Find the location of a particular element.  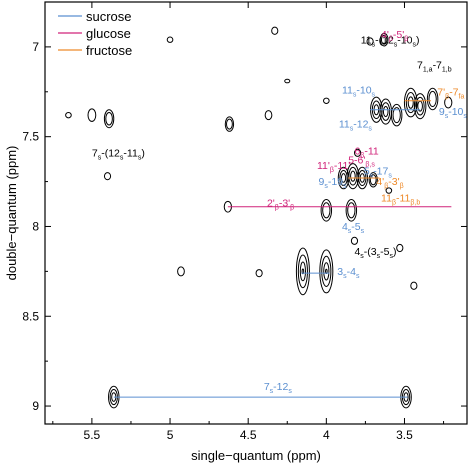

peak-annotation-sucrose: 9s-10s is located at coordinates (453, 113).